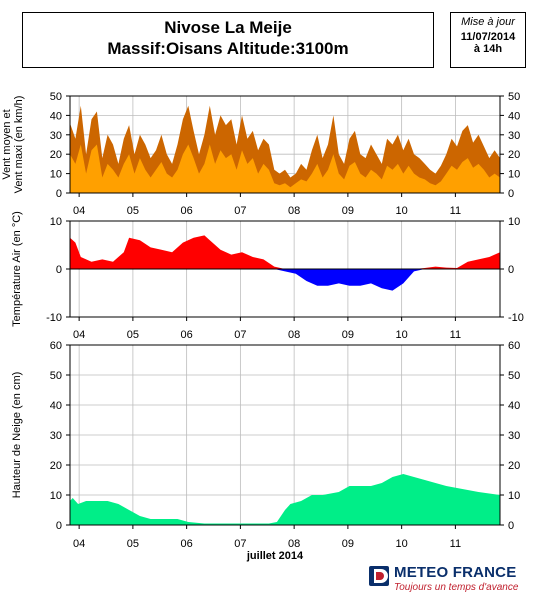  Describe the element at coordinates (488, 22) in the screenshot. I see `update-label: Mise à jour` at that location.